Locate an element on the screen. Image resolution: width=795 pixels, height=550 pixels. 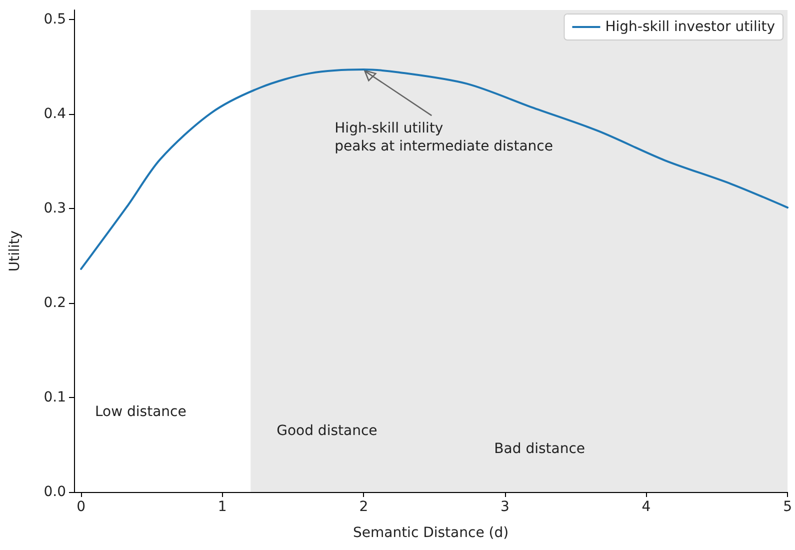
y-tick-label: 0.1 is located at coordinates (55, 397).